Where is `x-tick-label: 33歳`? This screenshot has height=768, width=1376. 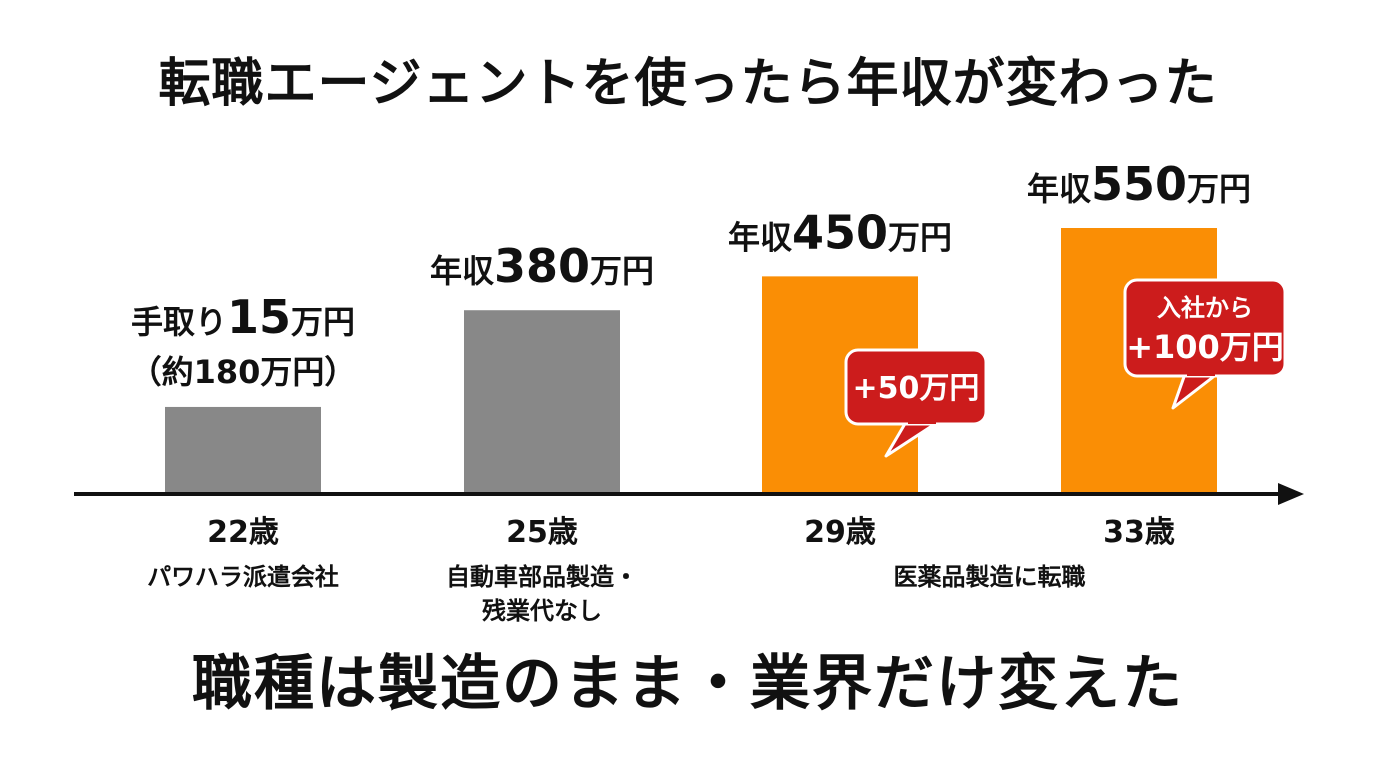
x-tick-label: 33歳 is located at coordinates (1139, 532).